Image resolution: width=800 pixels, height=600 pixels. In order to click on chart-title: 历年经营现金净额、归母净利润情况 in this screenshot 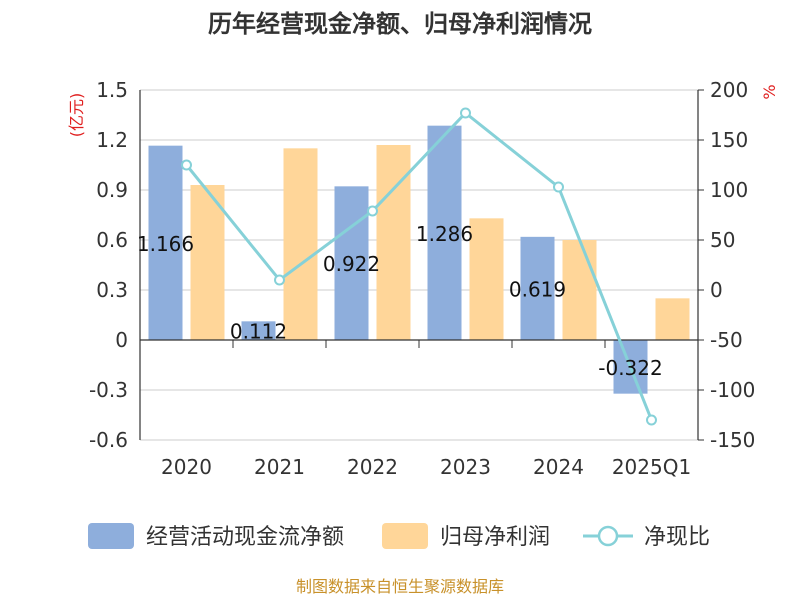, I will do `click(400, 24)`.